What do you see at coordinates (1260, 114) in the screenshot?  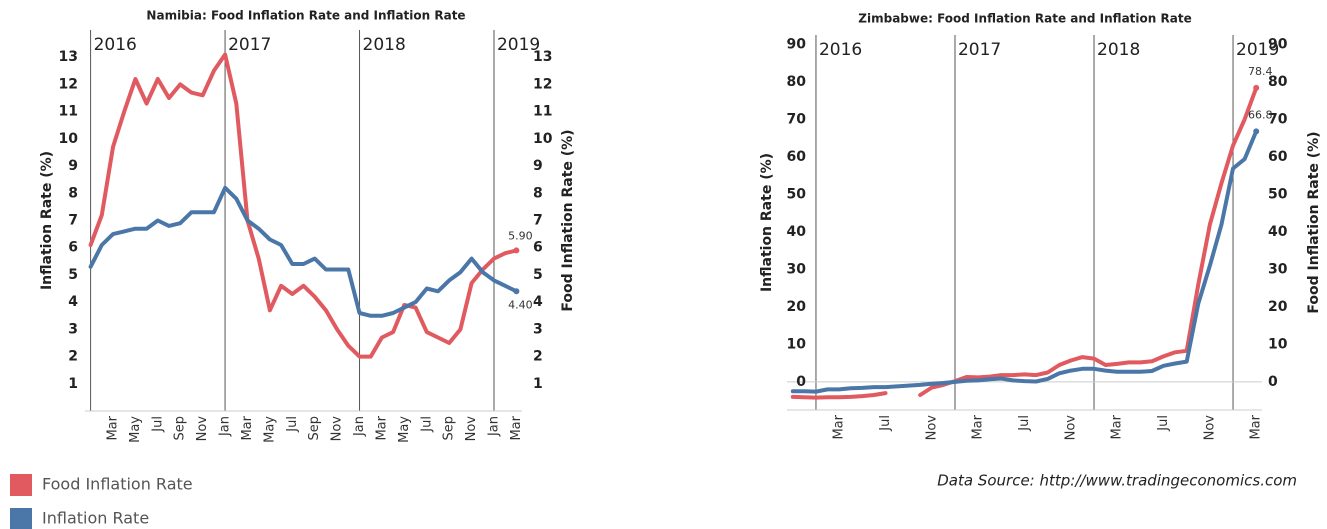 I see `data-label: 66.8` at bounding box center [1260, 114].